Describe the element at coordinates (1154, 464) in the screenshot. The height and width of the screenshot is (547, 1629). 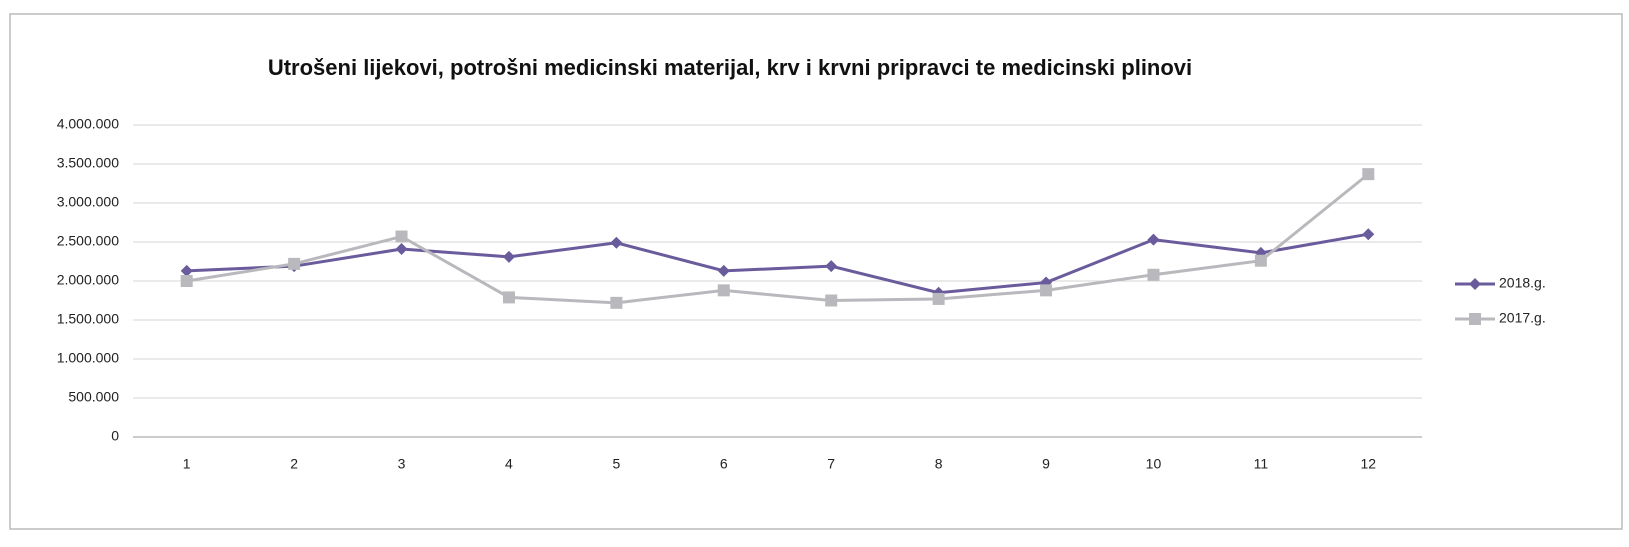
I see `x-tick-label: 10` at that location.